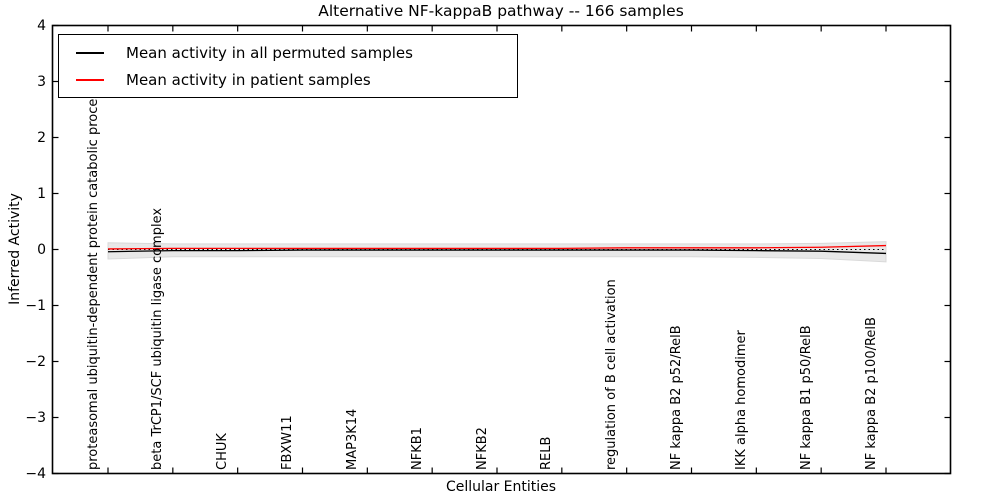 This screenshot has height=500, width=1000. Describe the element at coordinates (90, 79) in the screenshot. I see `patient-line-swatch` at that location.